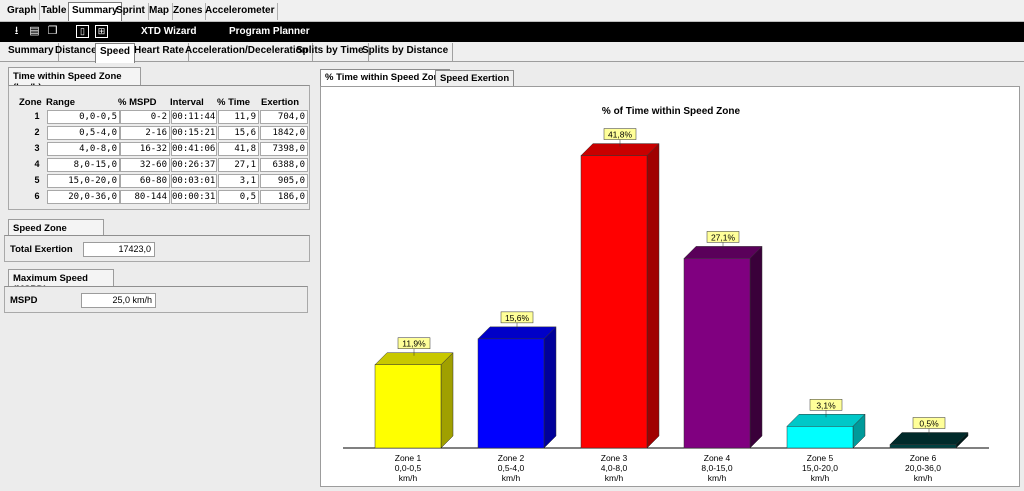 The height and width of the screenshot is (491, 1024). Describe the element at coordinates (284, 133) in the screenshot. I see `zone-exertion-cell: 1842,0` at that location.